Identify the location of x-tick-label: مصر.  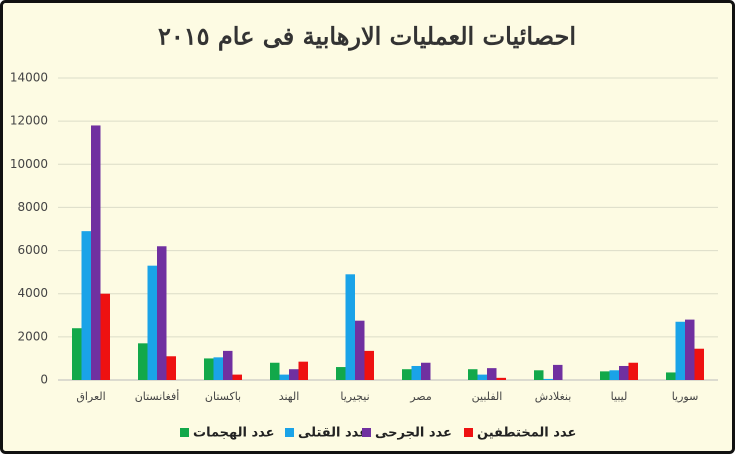
(420, 396).